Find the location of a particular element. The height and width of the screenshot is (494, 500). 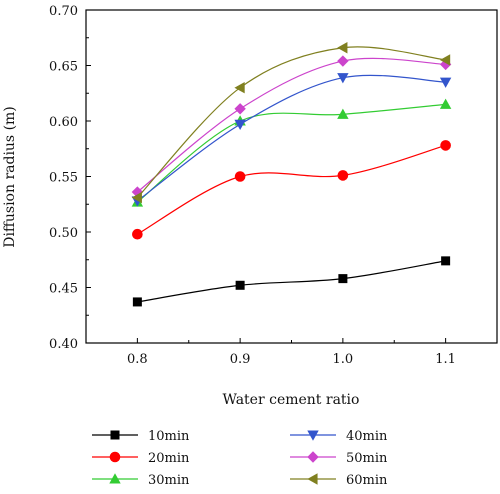

series-line-20min is located at coordinates (291, 189).